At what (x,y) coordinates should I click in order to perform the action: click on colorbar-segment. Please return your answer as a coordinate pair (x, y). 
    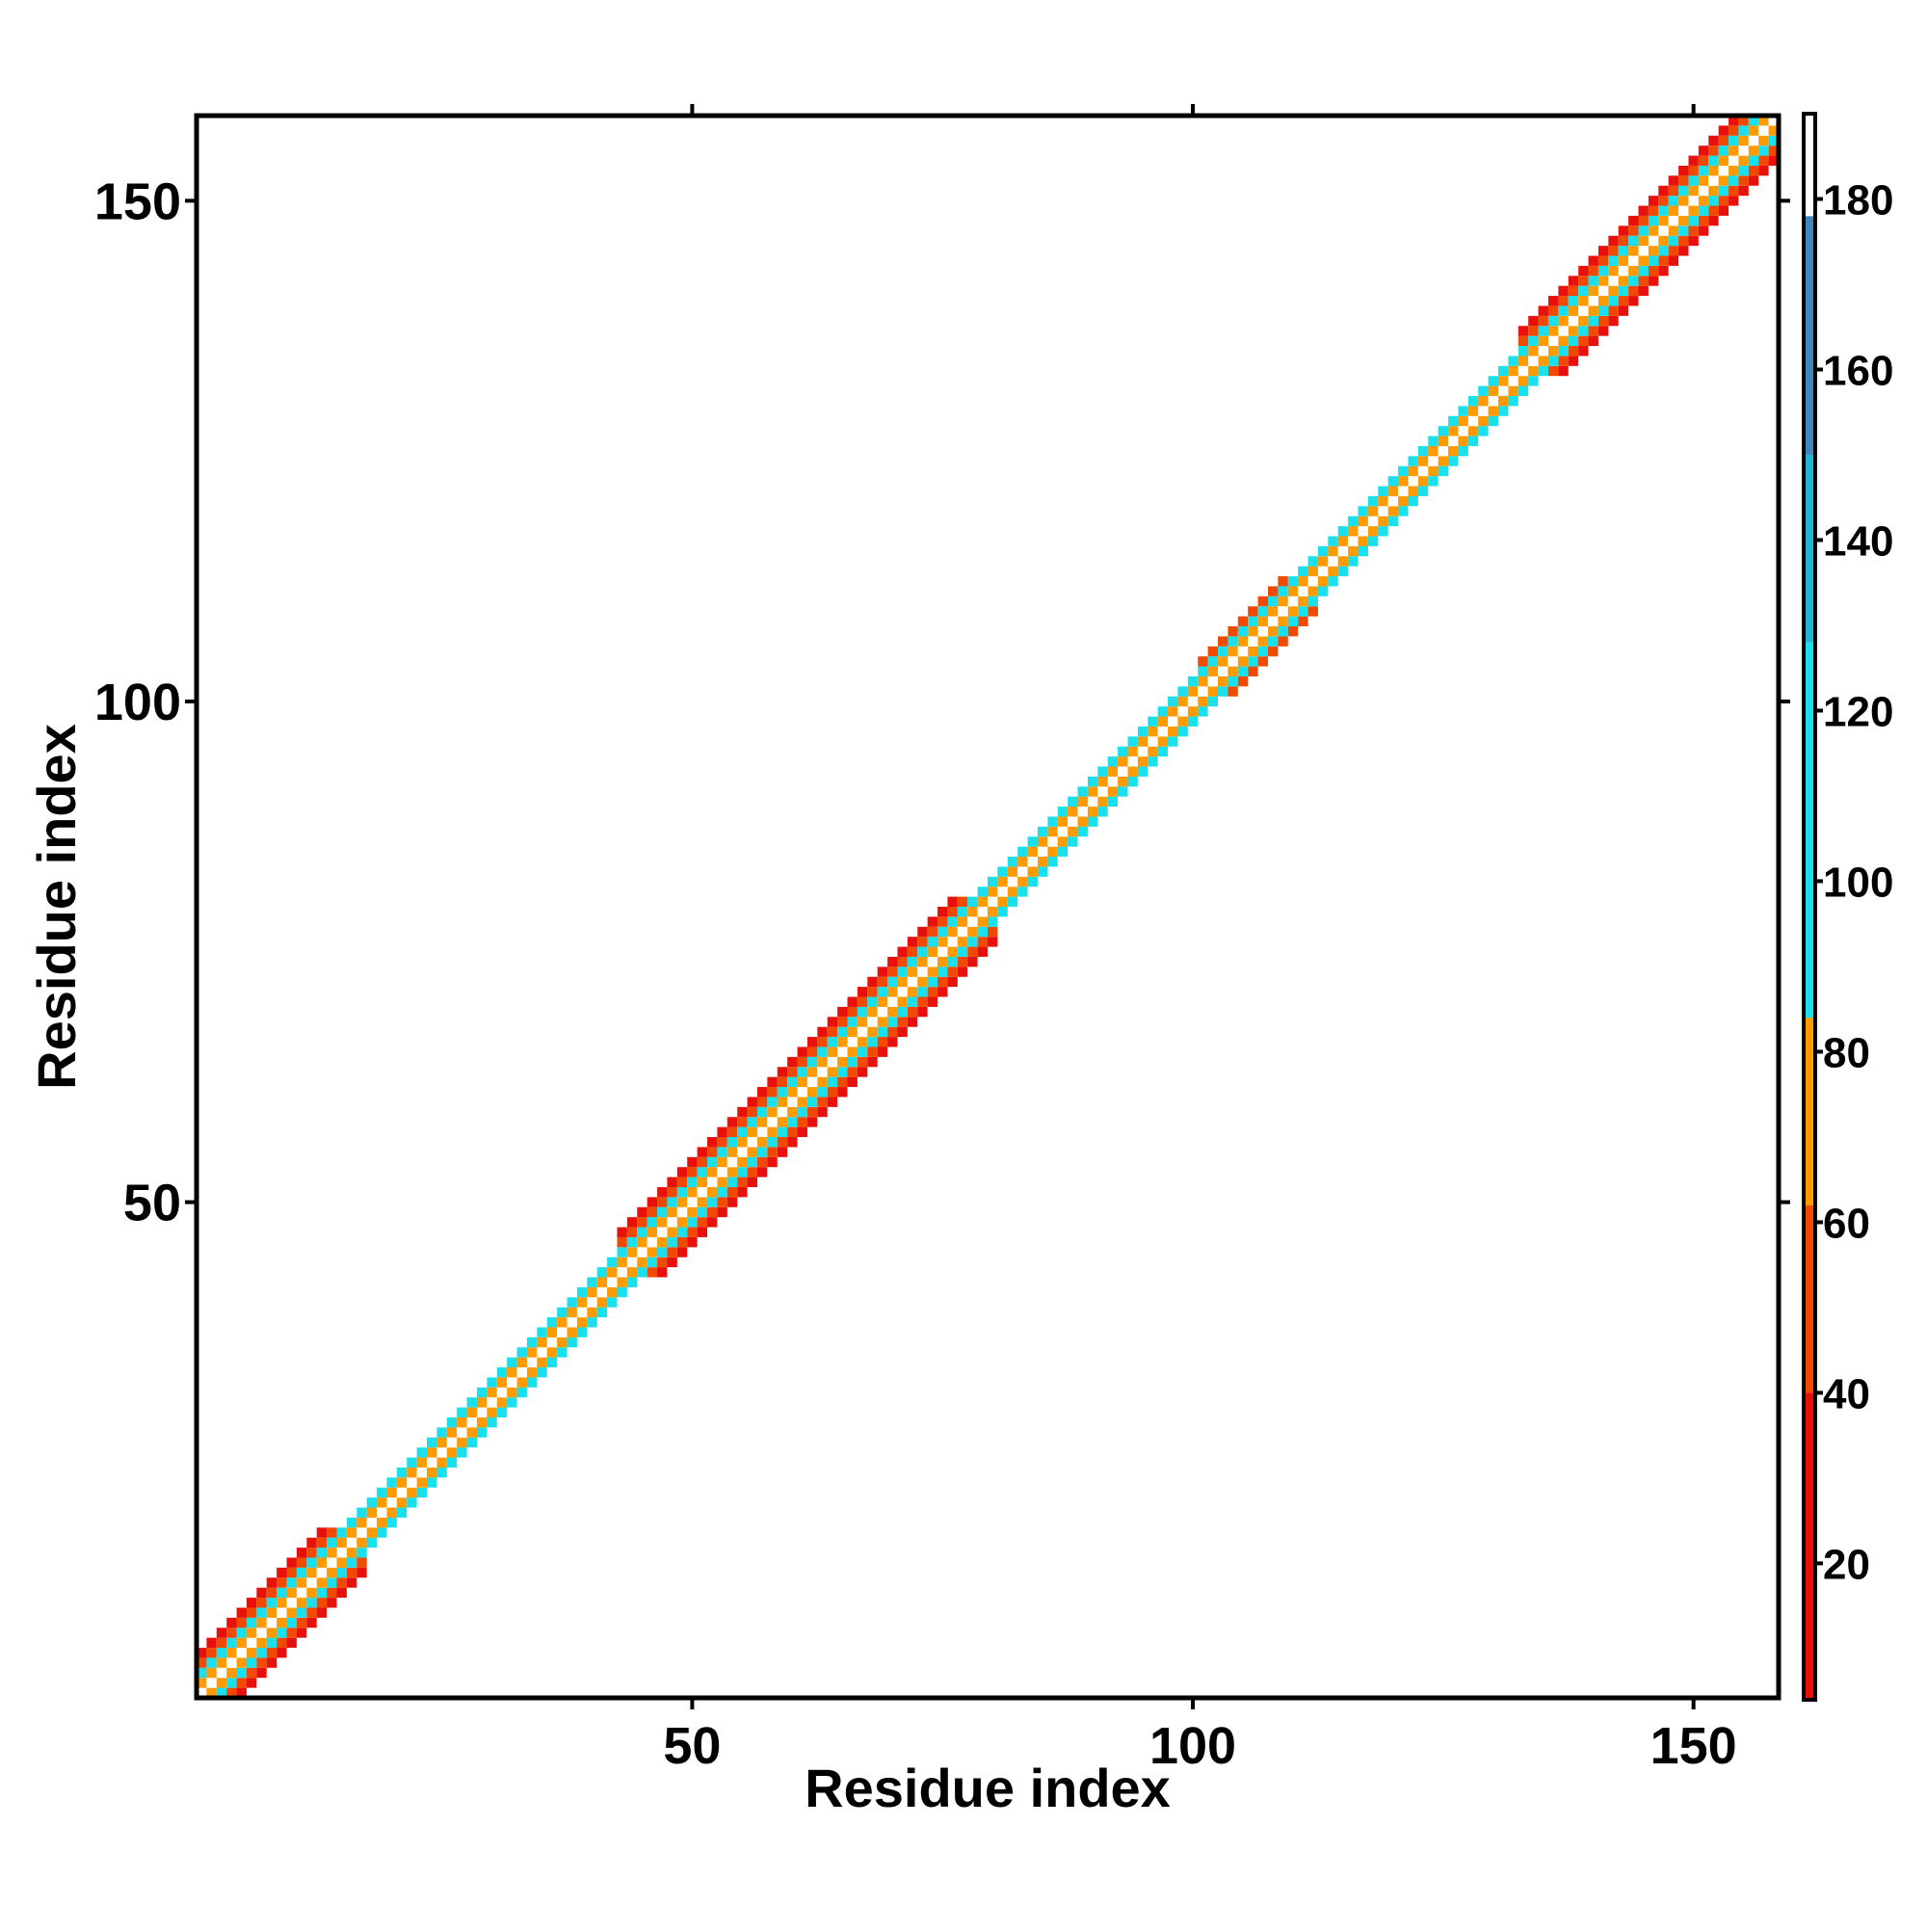
    Looking at the image, I should click on (1809, 1546).